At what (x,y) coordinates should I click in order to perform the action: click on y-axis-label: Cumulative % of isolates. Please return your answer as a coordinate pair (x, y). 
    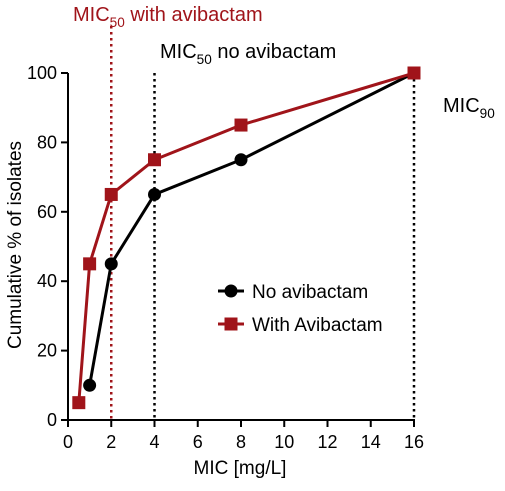
    Looking at the image, I should click on (15, 245).